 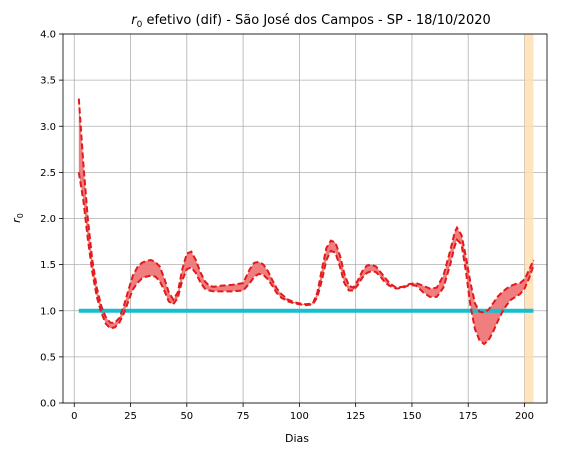 What do you see at coordinates (48, 81) in the screenshot?
I see `y-tick-label: 3.5` at bounding box center [48, 81].